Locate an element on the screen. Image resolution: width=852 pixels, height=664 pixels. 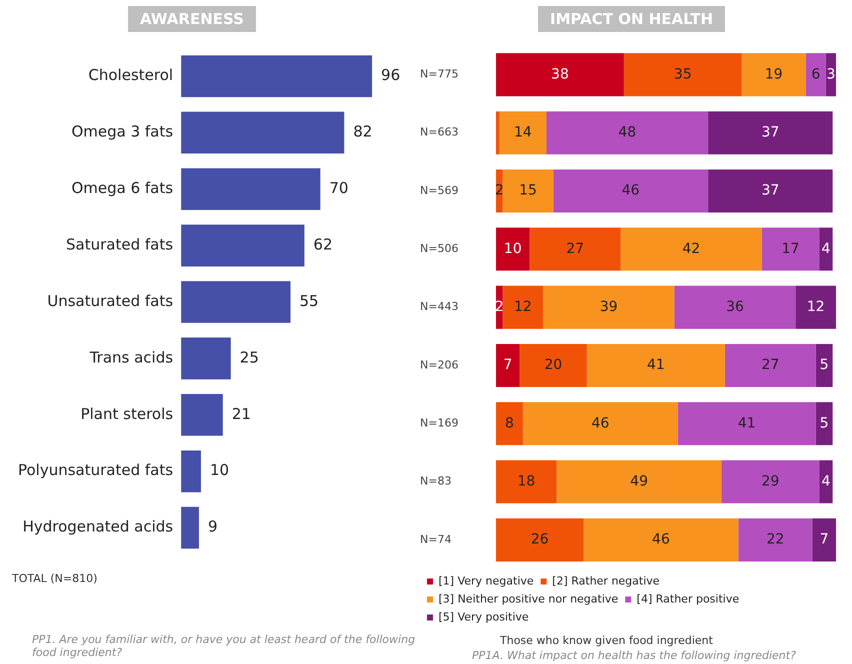
data-label: 8 is located at coordinates (509, 423).